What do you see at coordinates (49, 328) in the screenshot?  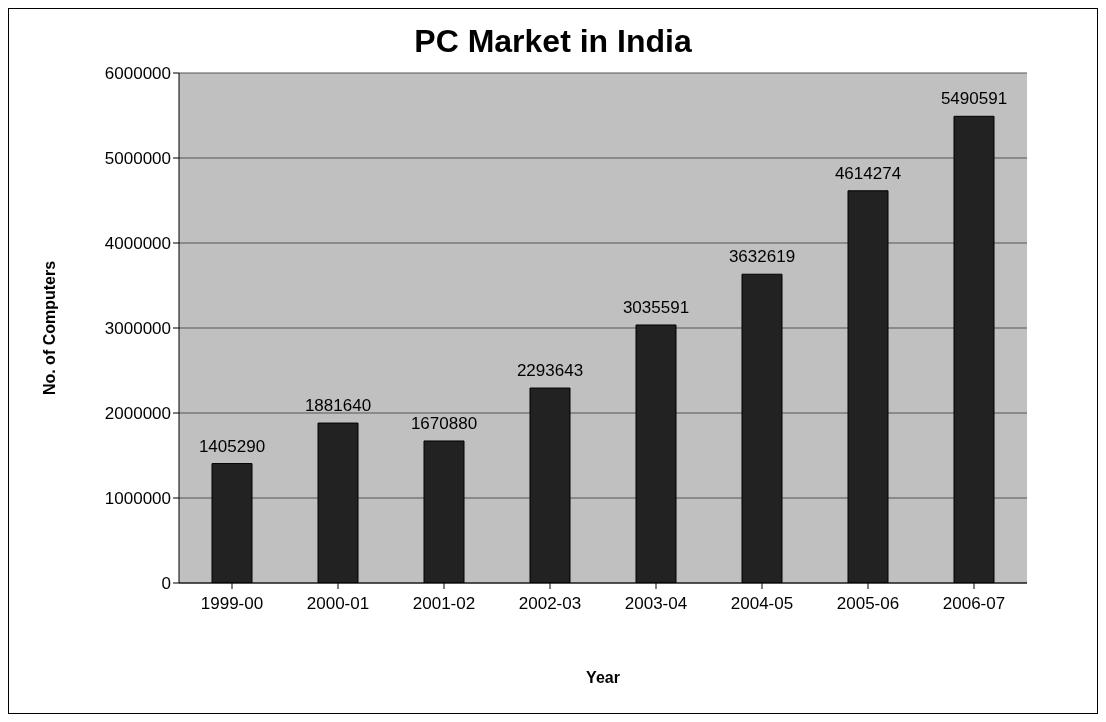 I see `y-axis-title: No. of Computers` at bounding box center [49, 328].